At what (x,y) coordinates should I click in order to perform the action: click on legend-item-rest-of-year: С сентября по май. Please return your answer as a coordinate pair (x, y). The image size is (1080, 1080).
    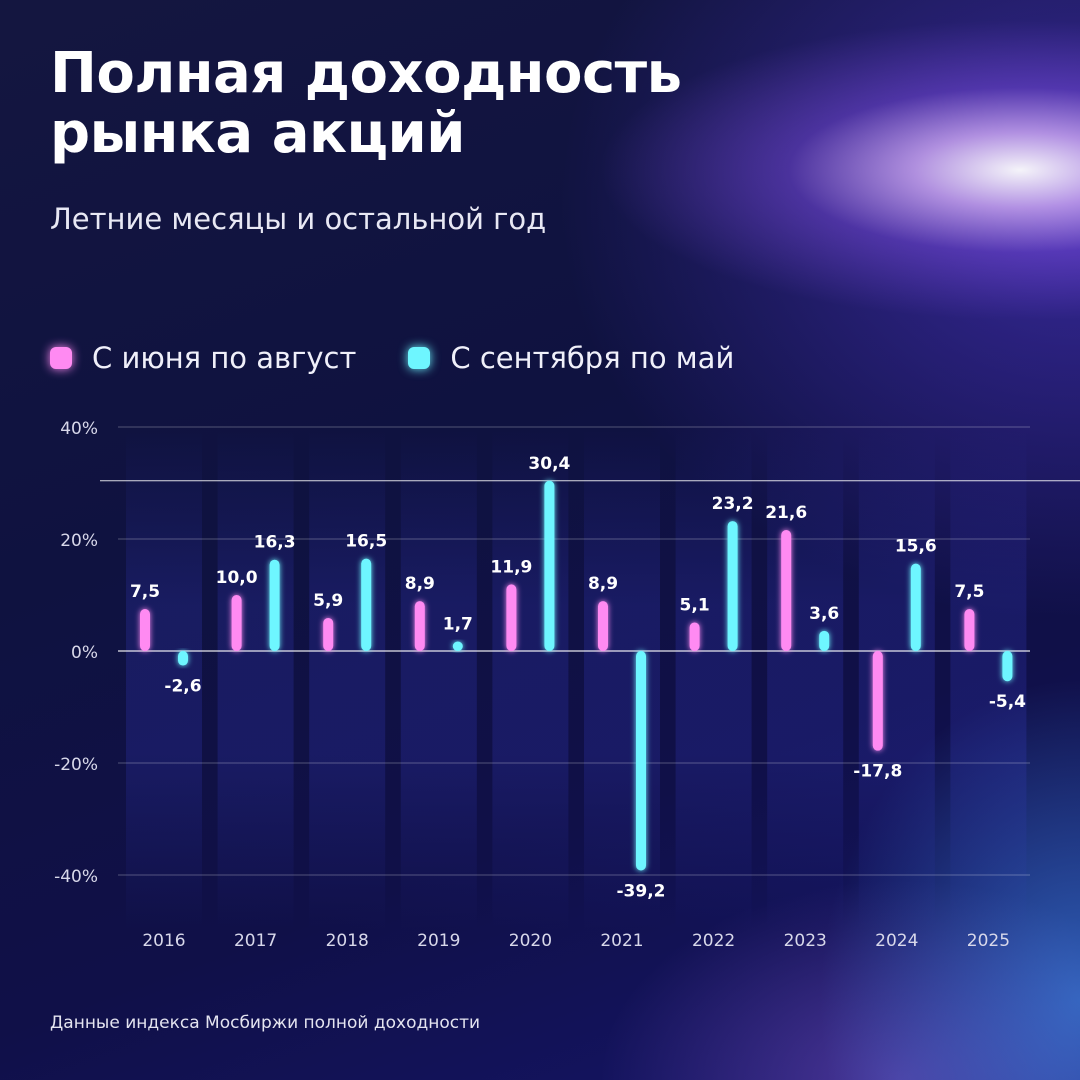
    Looking at the image, I should click on (571, 358).